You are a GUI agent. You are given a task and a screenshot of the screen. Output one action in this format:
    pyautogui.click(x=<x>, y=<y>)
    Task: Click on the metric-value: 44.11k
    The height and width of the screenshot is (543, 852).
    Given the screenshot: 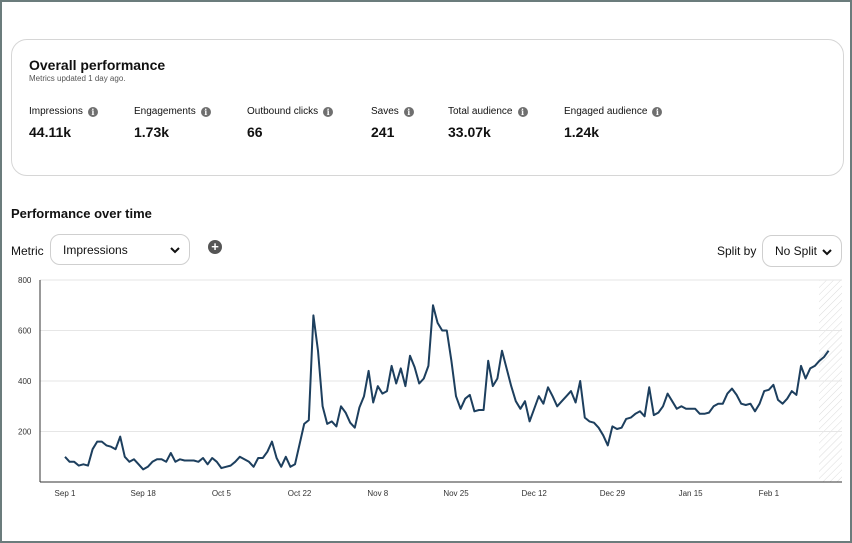 What is the action you would take?
    pyautogui.click(x=50, y=132)
    